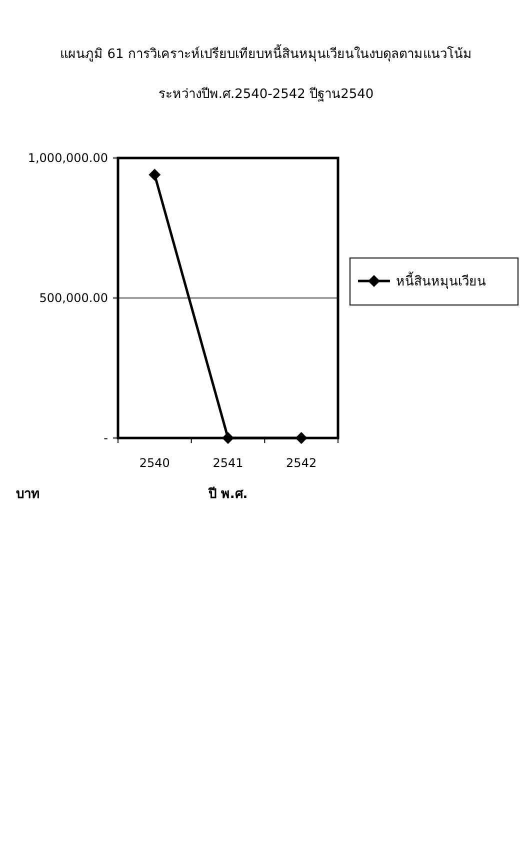 This screenshot has height=866, width=532. I want to click on x-axis-title: ปี พ.ศ., so click(227, 494).